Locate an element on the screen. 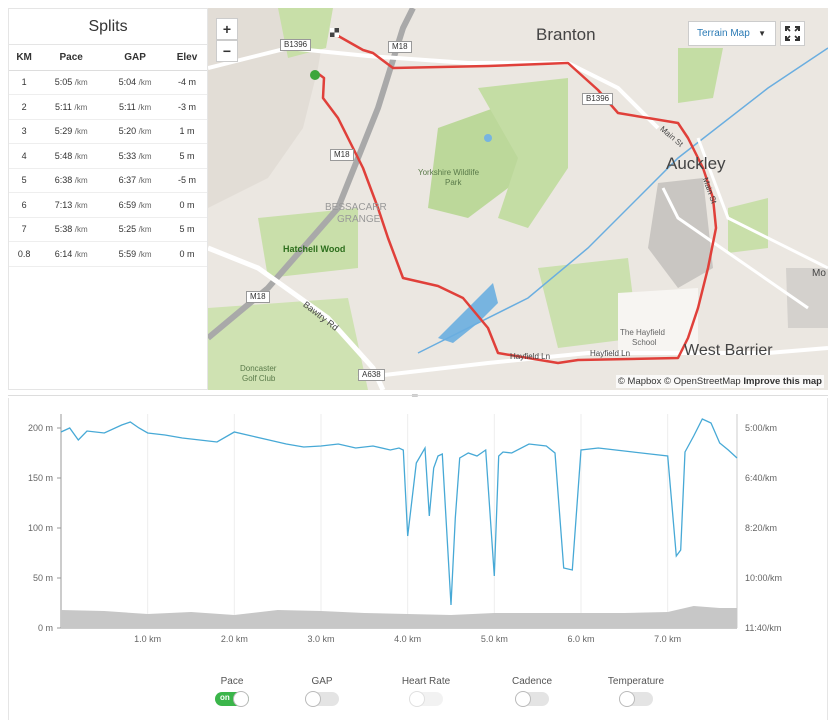 This screenshot has width=836, height=720. place-mo: Mo is located at coordinates (819, 273).